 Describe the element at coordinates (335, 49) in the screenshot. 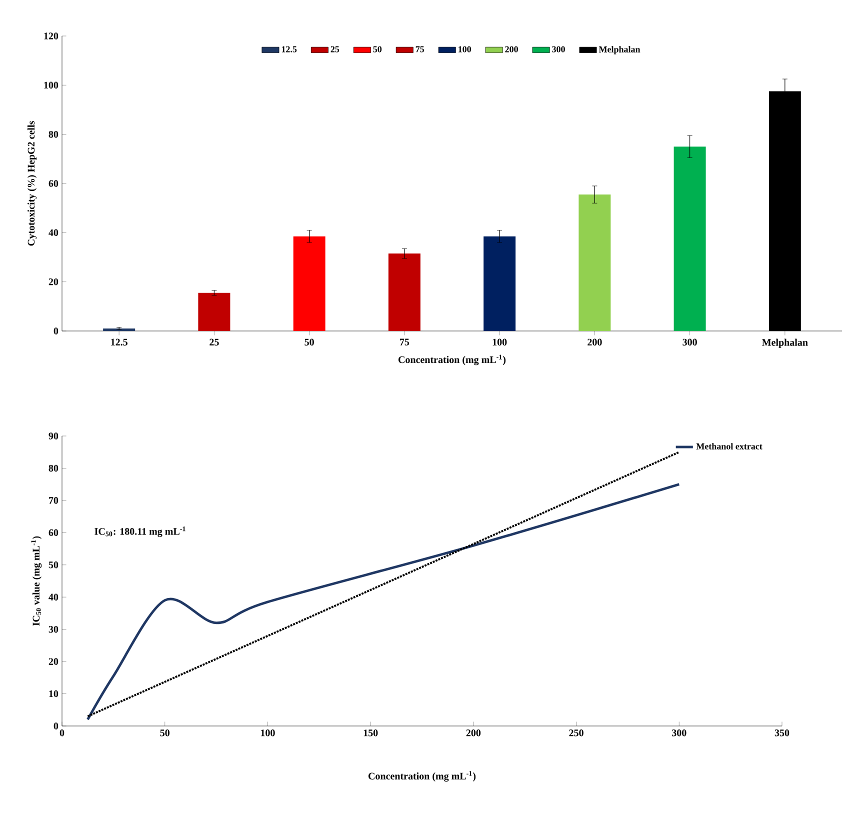

I see `legend-label: 25` at that location.